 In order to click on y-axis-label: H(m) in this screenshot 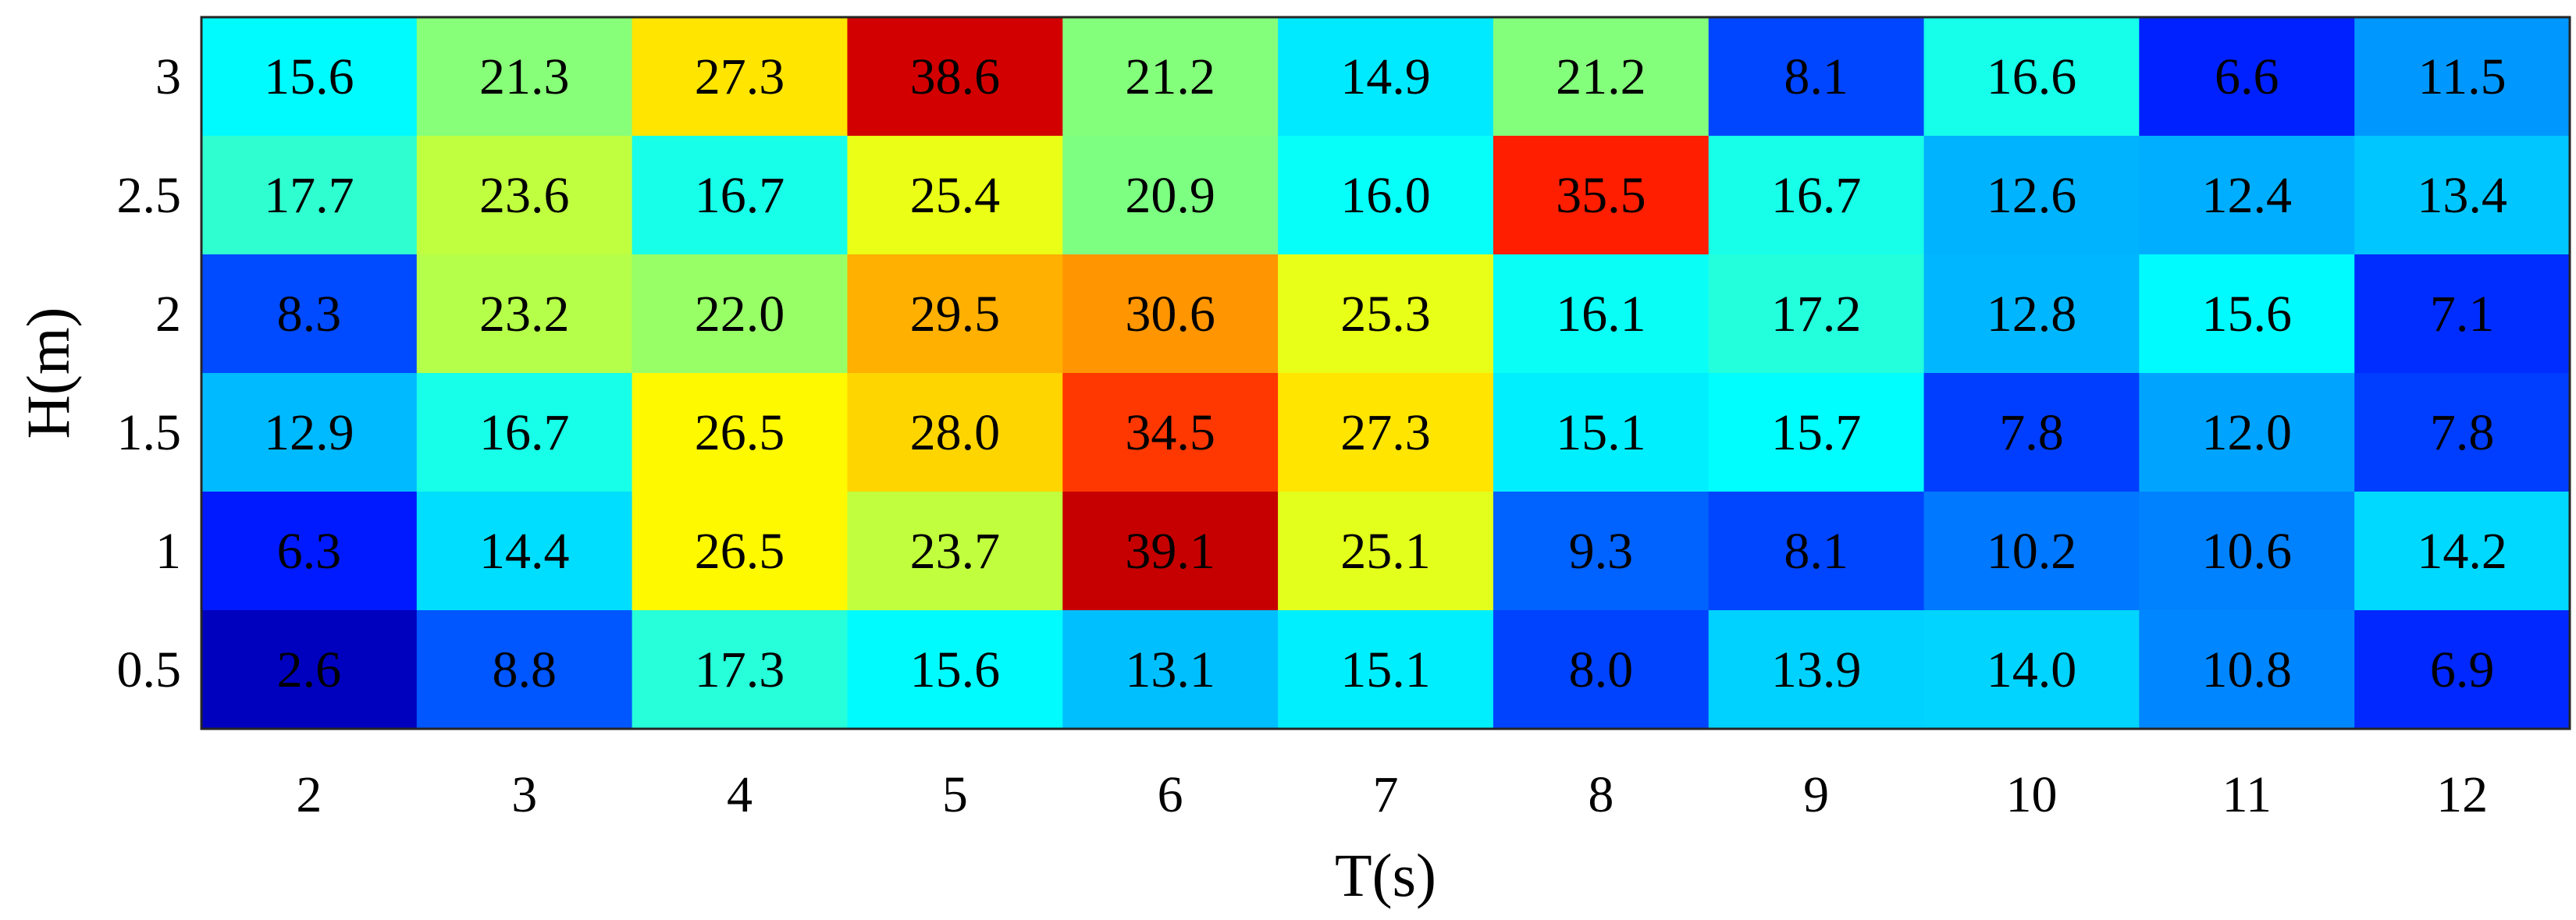, I will do `click(48, 373)`.